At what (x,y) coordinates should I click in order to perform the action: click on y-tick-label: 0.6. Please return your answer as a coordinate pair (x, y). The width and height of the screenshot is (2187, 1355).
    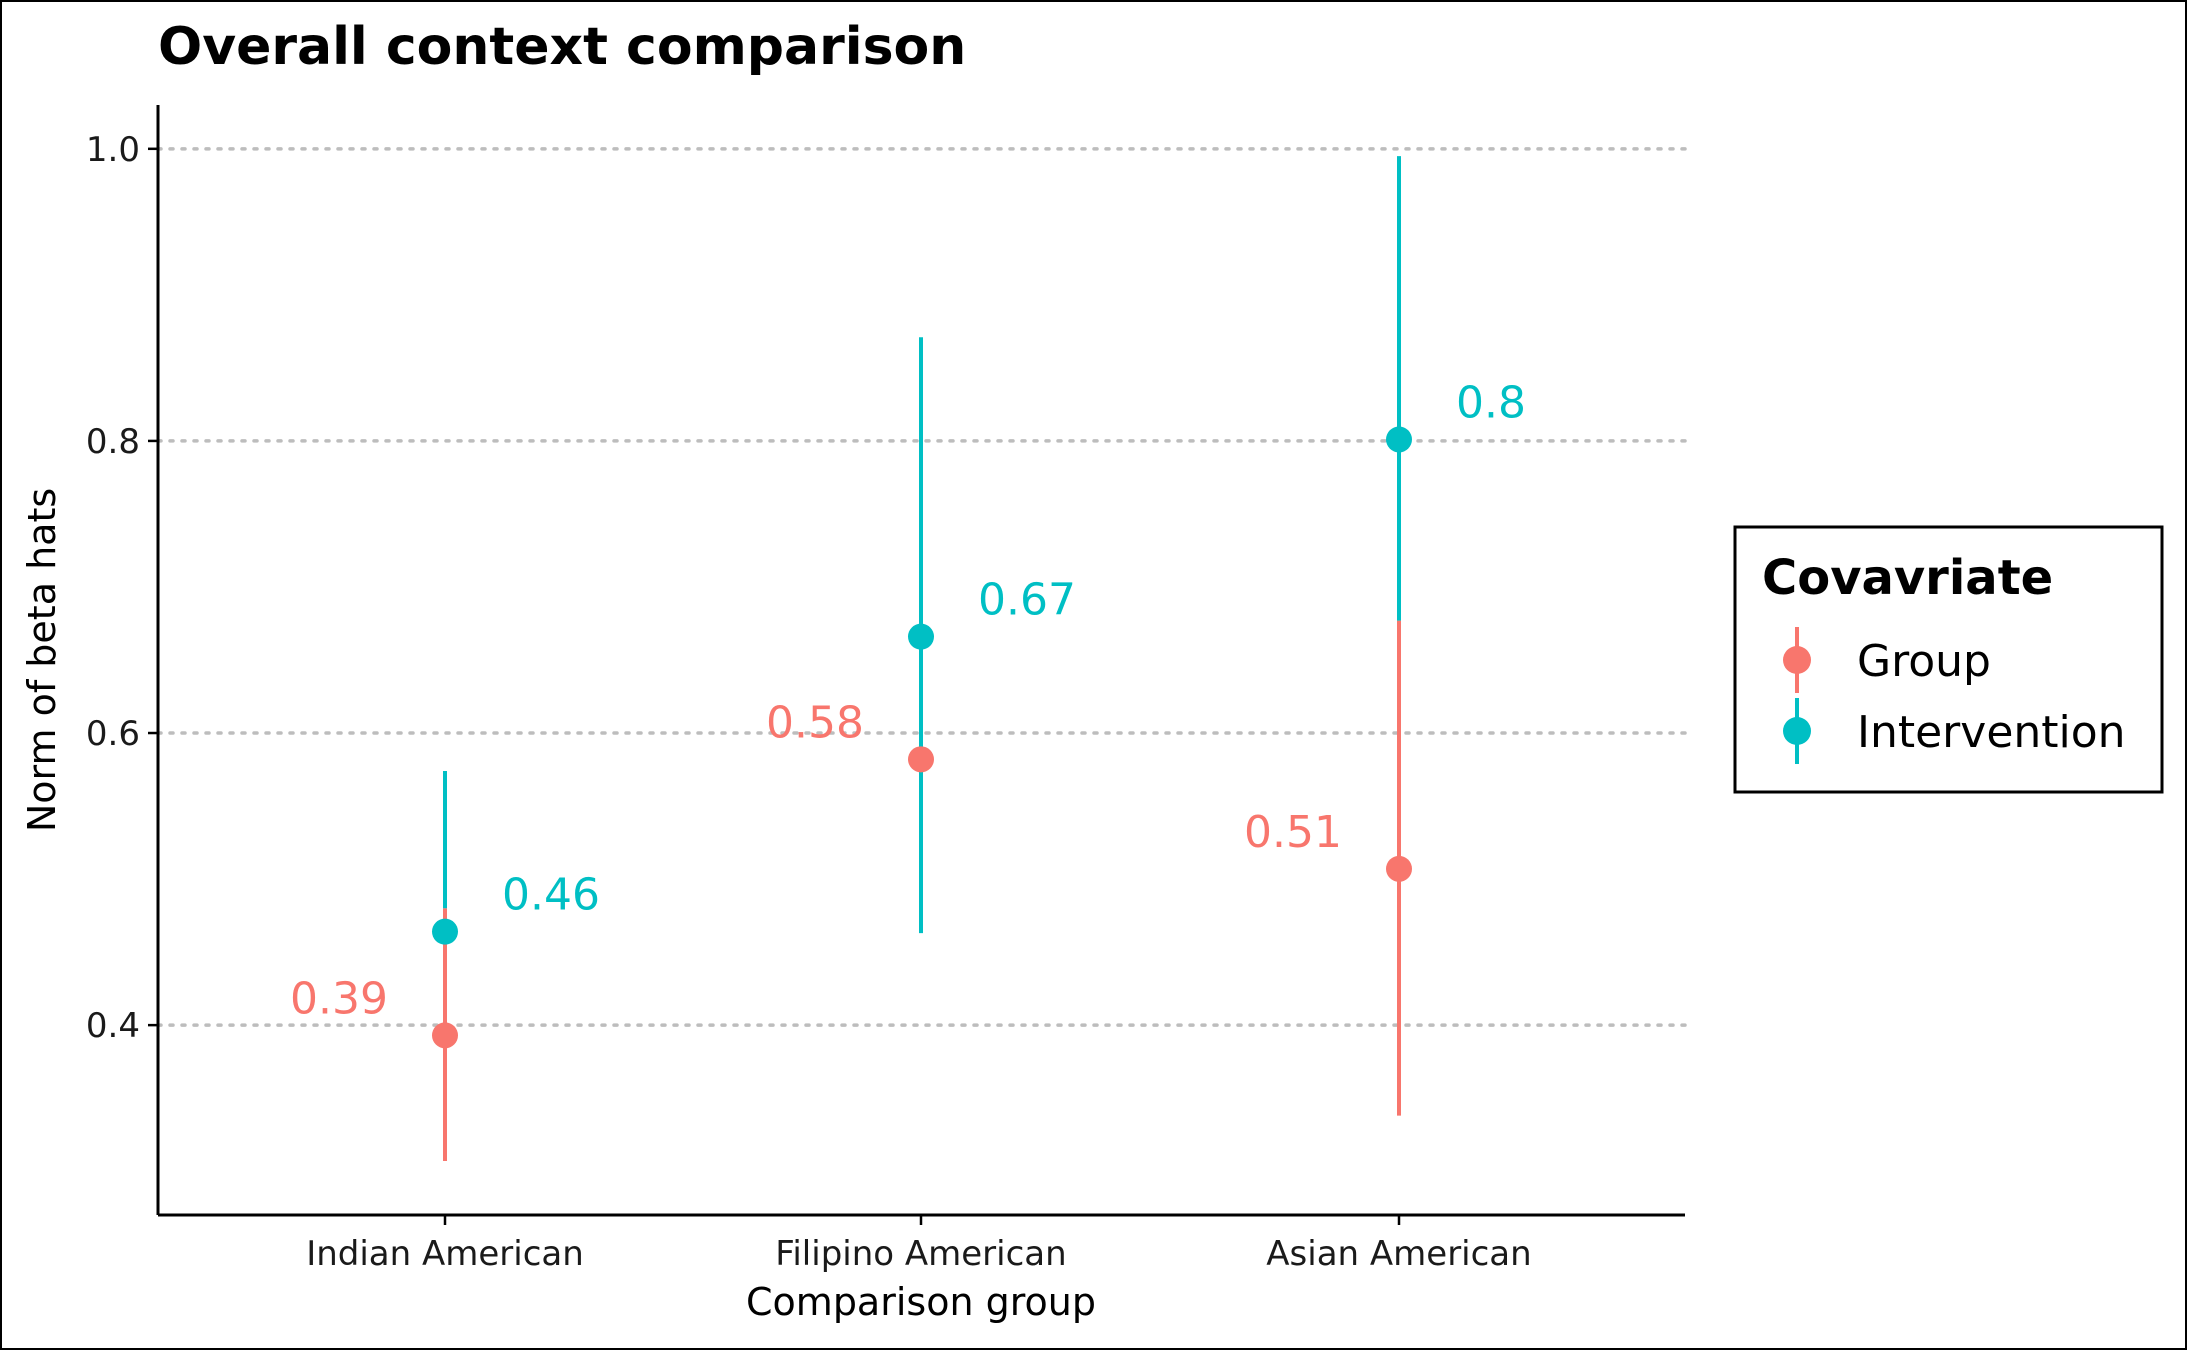
    Looking at the image, I should click on (113, 734).